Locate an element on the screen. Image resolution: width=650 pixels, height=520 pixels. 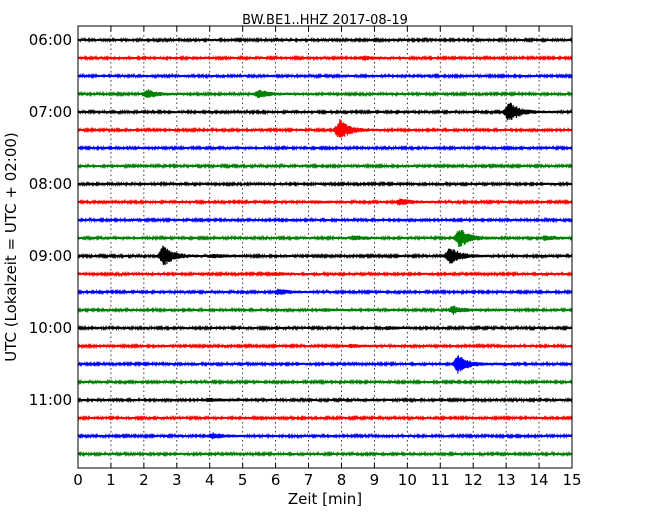
x-axis-label: Zeit [min] is located at coordinates (325, 499).